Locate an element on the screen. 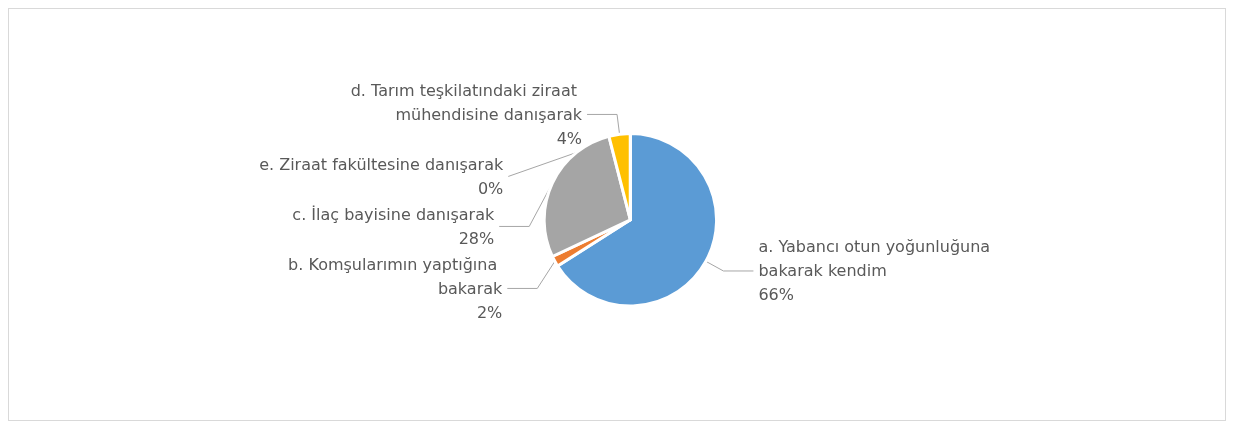 The image size is (1236, 431). slice-label: a. Yabancı otun yoğunluğuna bakarak kendim is located at coordinates (877, 259).